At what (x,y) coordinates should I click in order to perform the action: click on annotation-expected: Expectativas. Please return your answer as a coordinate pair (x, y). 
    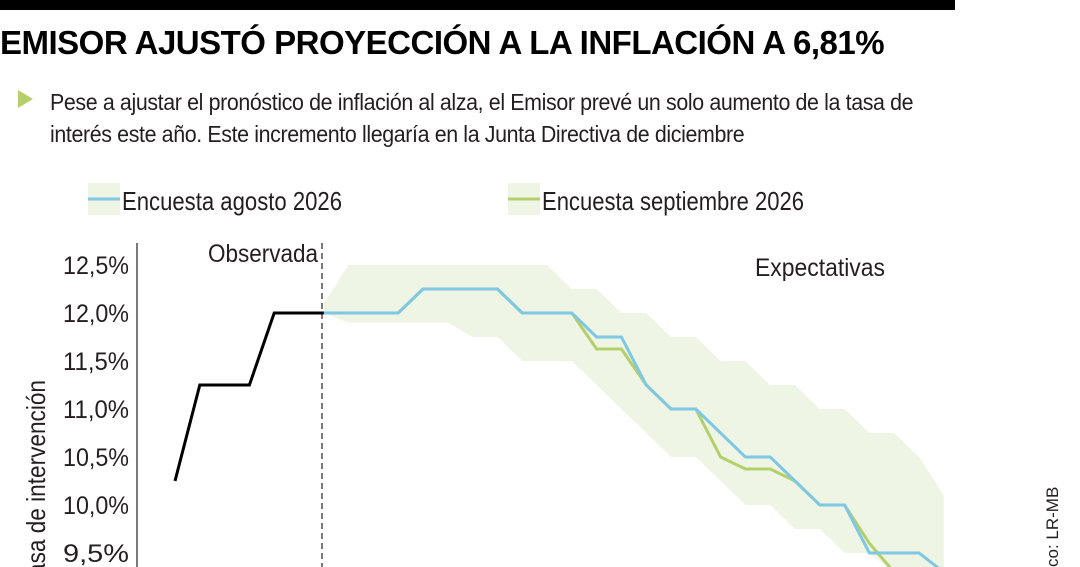
    Looking at the image, I should click on (820, 268).